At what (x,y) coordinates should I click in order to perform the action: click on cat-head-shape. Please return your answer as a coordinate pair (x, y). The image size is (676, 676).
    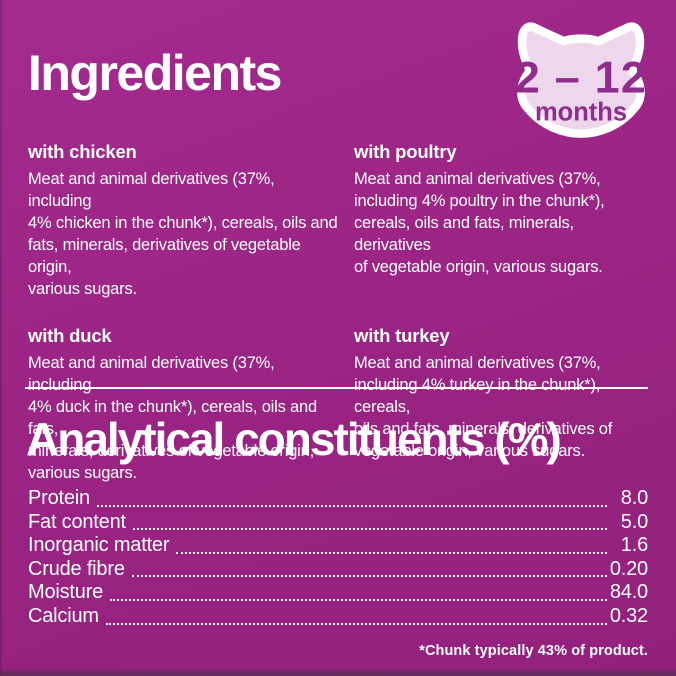
    Looking at the image, I should click on (581, 80).